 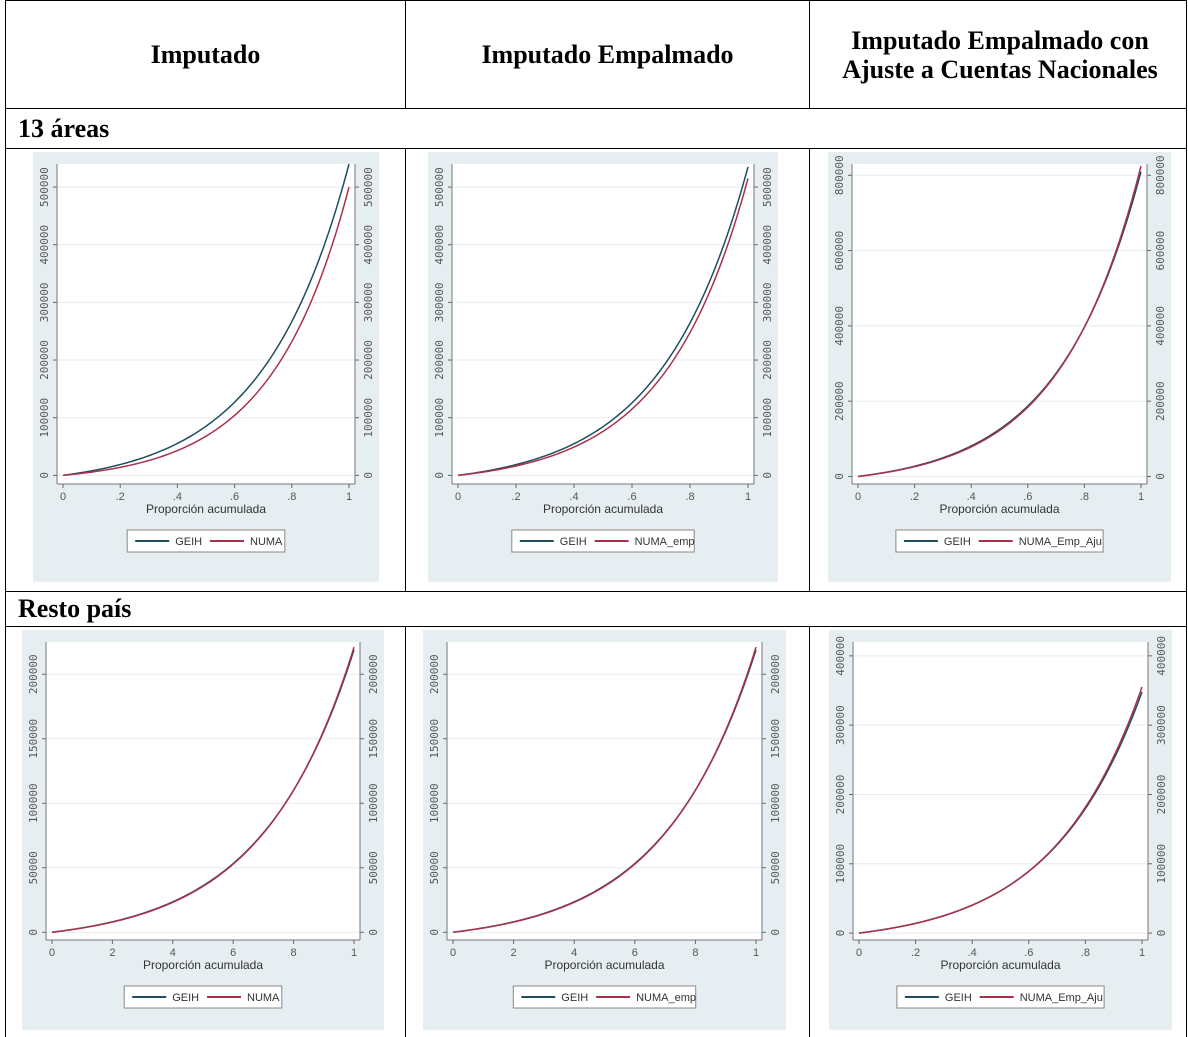 What do you see at coordinates (695, 953) in the screenshot?
I see `x-tick-label: 8` at bounding box center [695, 953].